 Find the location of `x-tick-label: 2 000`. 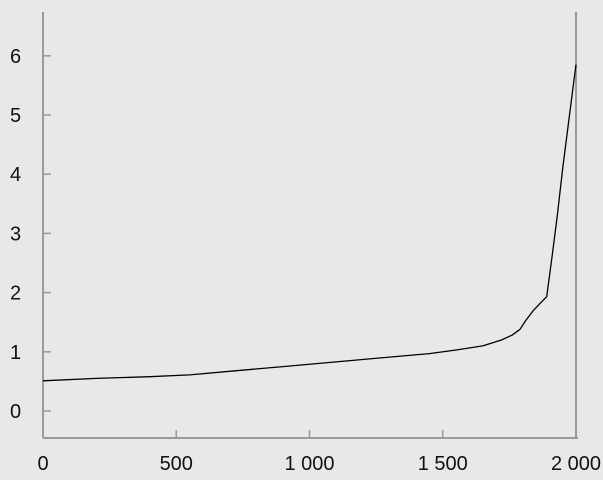

x-tick-label: 2 000 is located at coordinates (576, 464).